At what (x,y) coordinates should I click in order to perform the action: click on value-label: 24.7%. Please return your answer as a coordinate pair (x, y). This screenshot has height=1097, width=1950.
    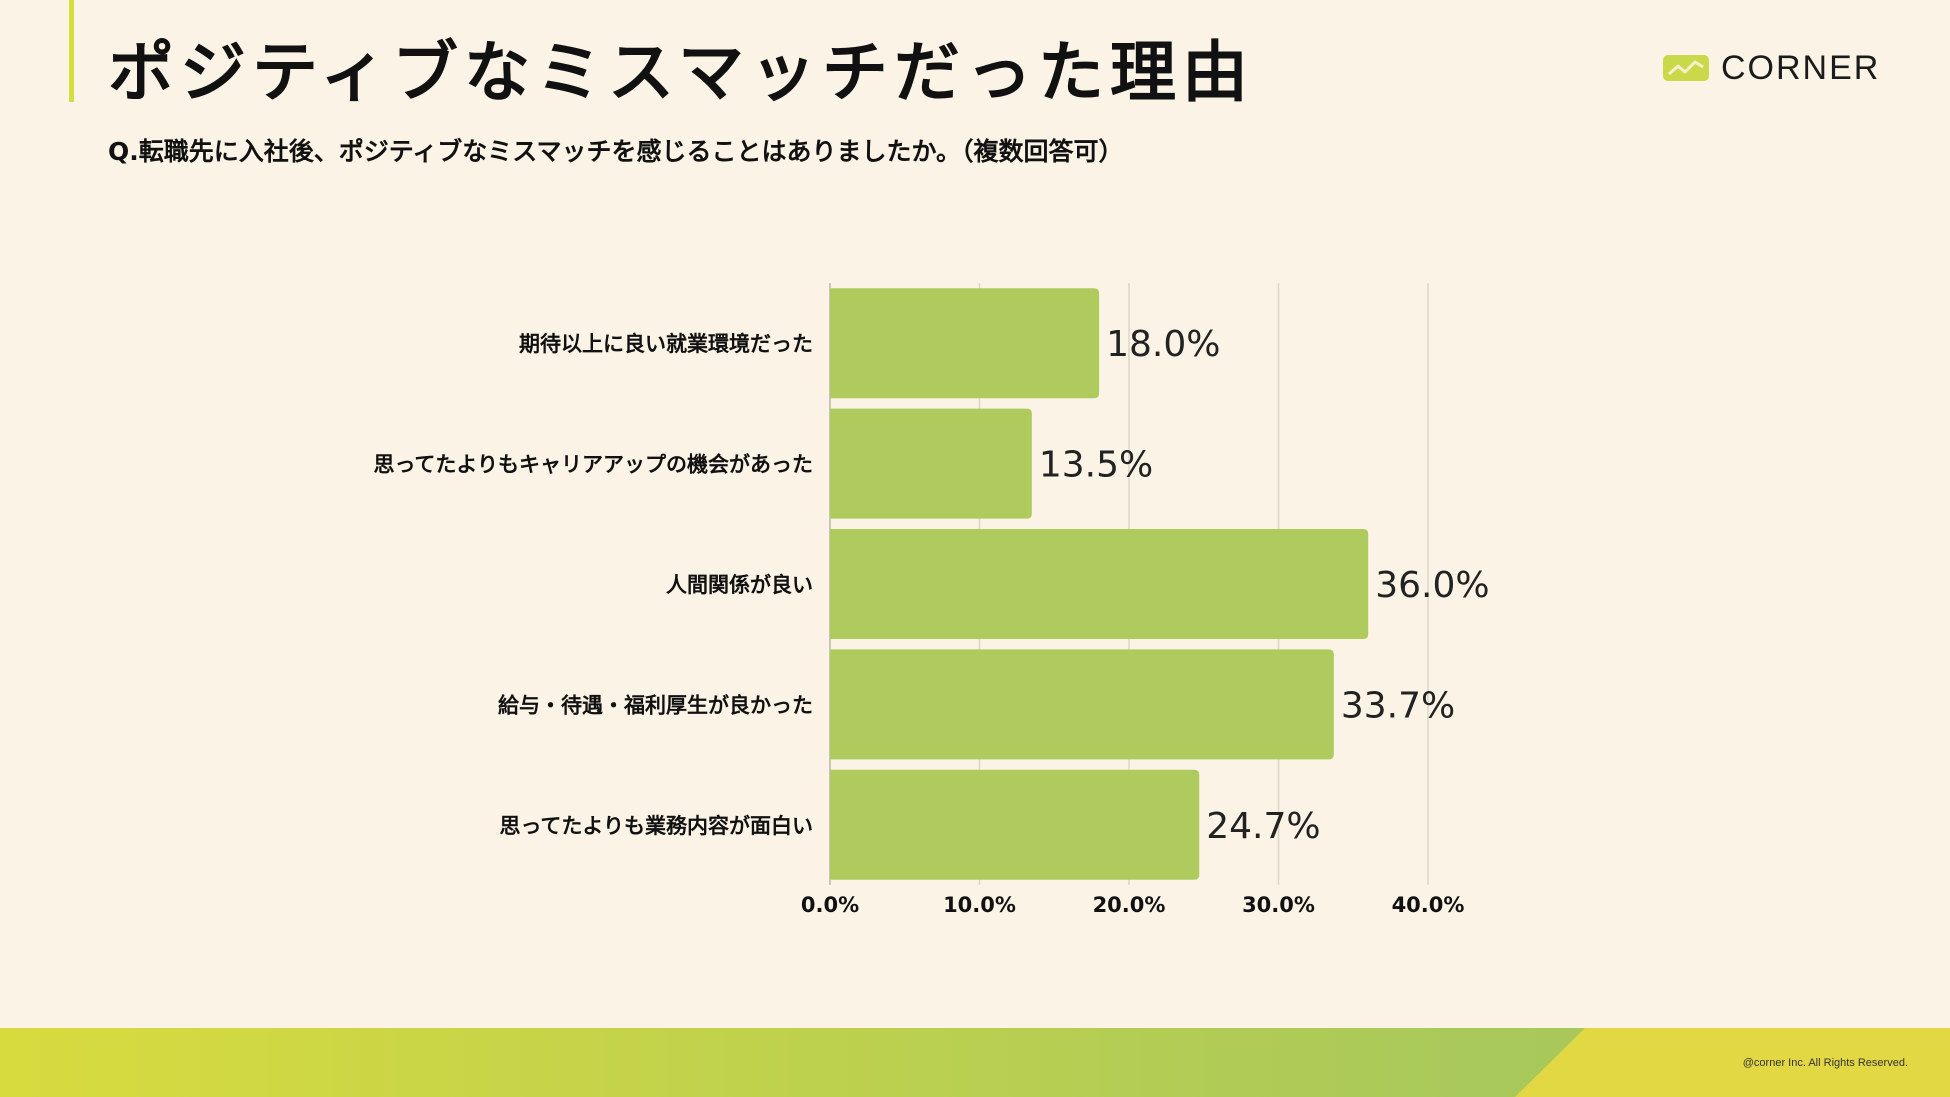
    Looking at the image, I should click on (1263, 826).